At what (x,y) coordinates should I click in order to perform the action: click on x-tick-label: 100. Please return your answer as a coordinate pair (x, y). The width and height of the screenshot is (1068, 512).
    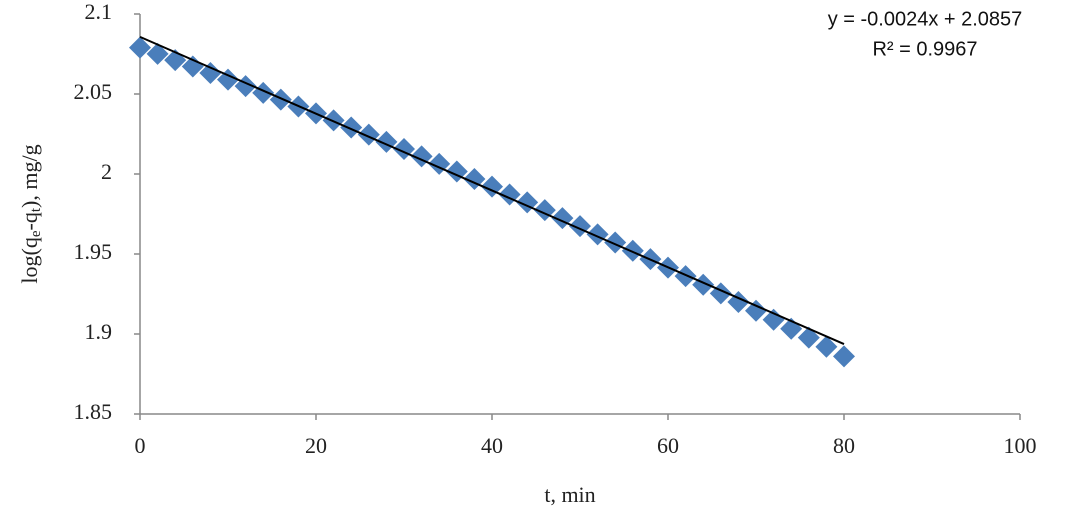
    Looking at the image, I should click on (1020, 445).